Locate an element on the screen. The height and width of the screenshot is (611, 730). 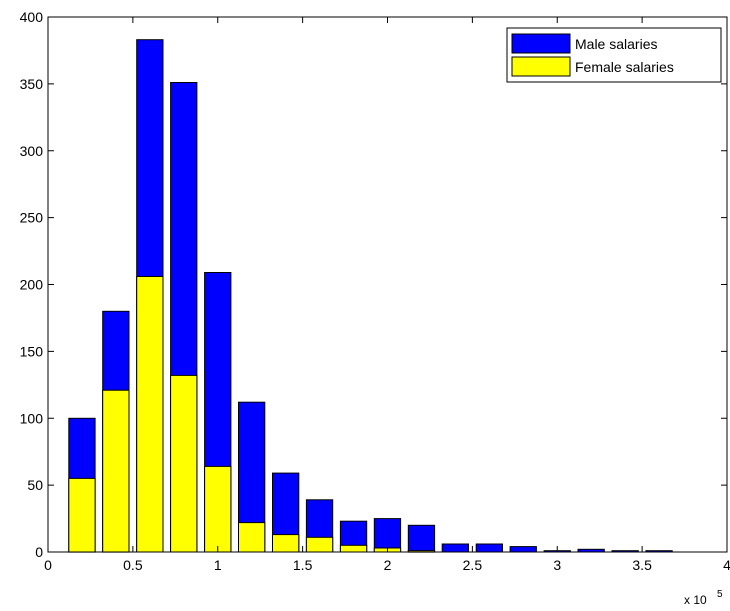
y-tick-label-6: 300 is located at coordinates (32, 151).